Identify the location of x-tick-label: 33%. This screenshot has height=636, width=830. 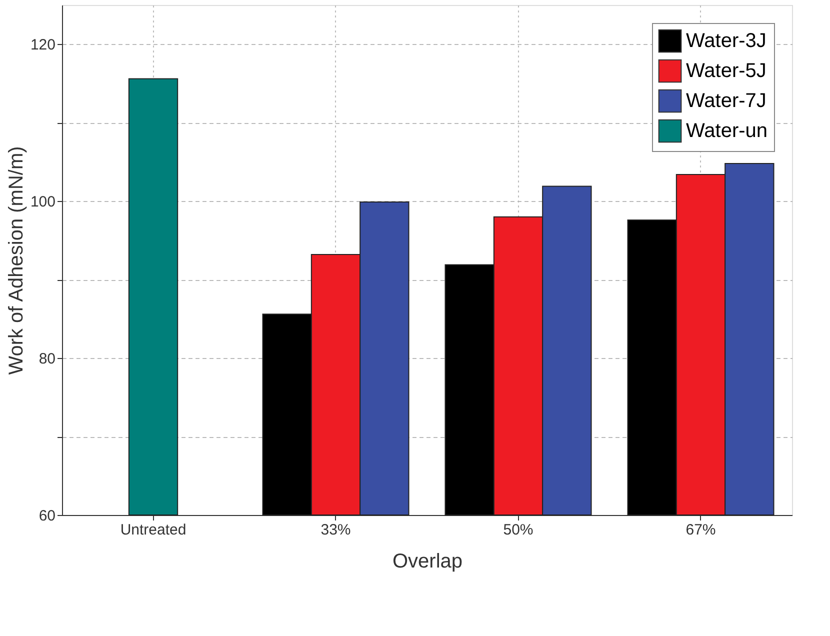
(335, 530).